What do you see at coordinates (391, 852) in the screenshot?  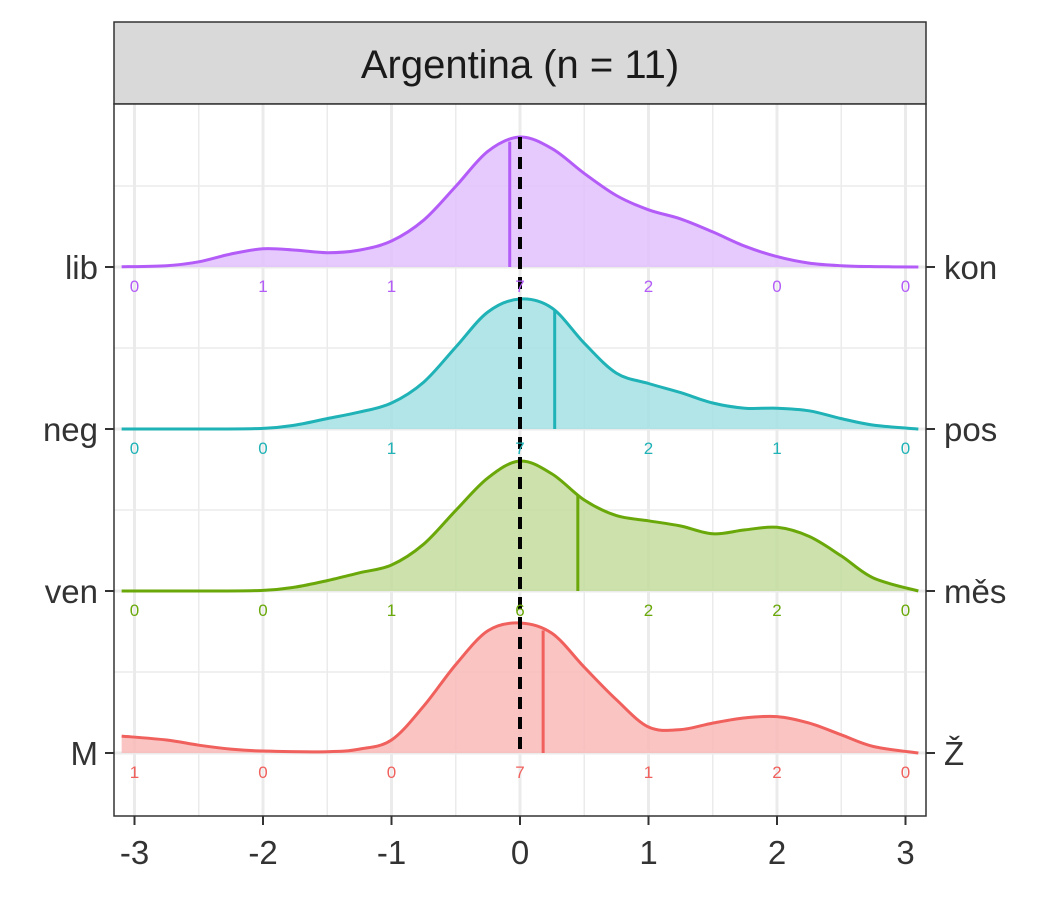 I see `x-tick-label: -1` at bounding box center [391, 852].